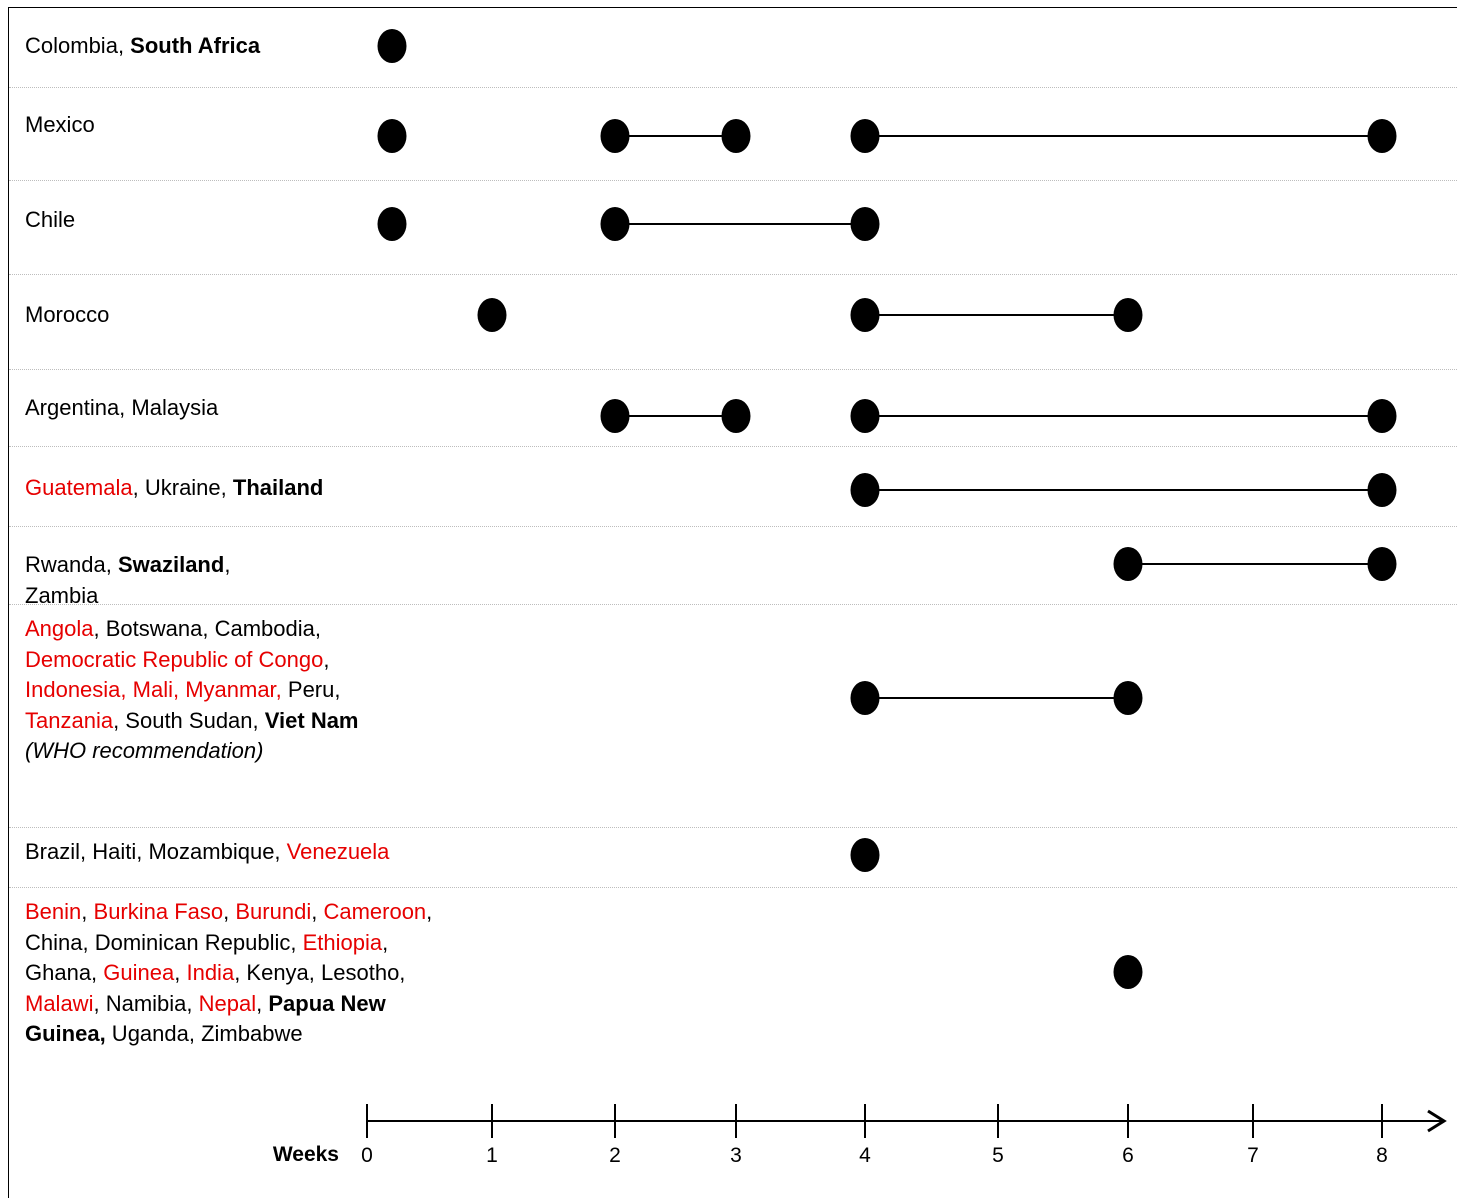 The image size is (1457, 1198). What do you see at coordinates (158, 911) in the screenshot?
I see `country-name-highlighted: Burkina Faso` at bounding box center [158, 911].